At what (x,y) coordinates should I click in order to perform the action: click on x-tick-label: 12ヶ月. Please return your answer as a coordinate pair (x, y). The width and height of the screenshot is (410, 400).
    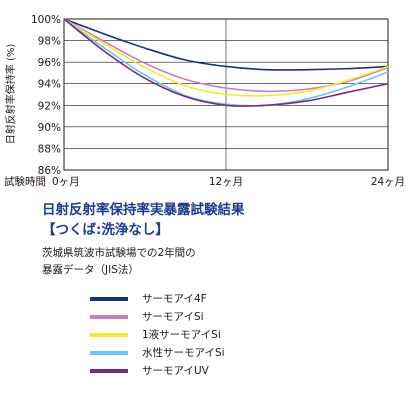
    Looking at the image, I should click on (226, 182).